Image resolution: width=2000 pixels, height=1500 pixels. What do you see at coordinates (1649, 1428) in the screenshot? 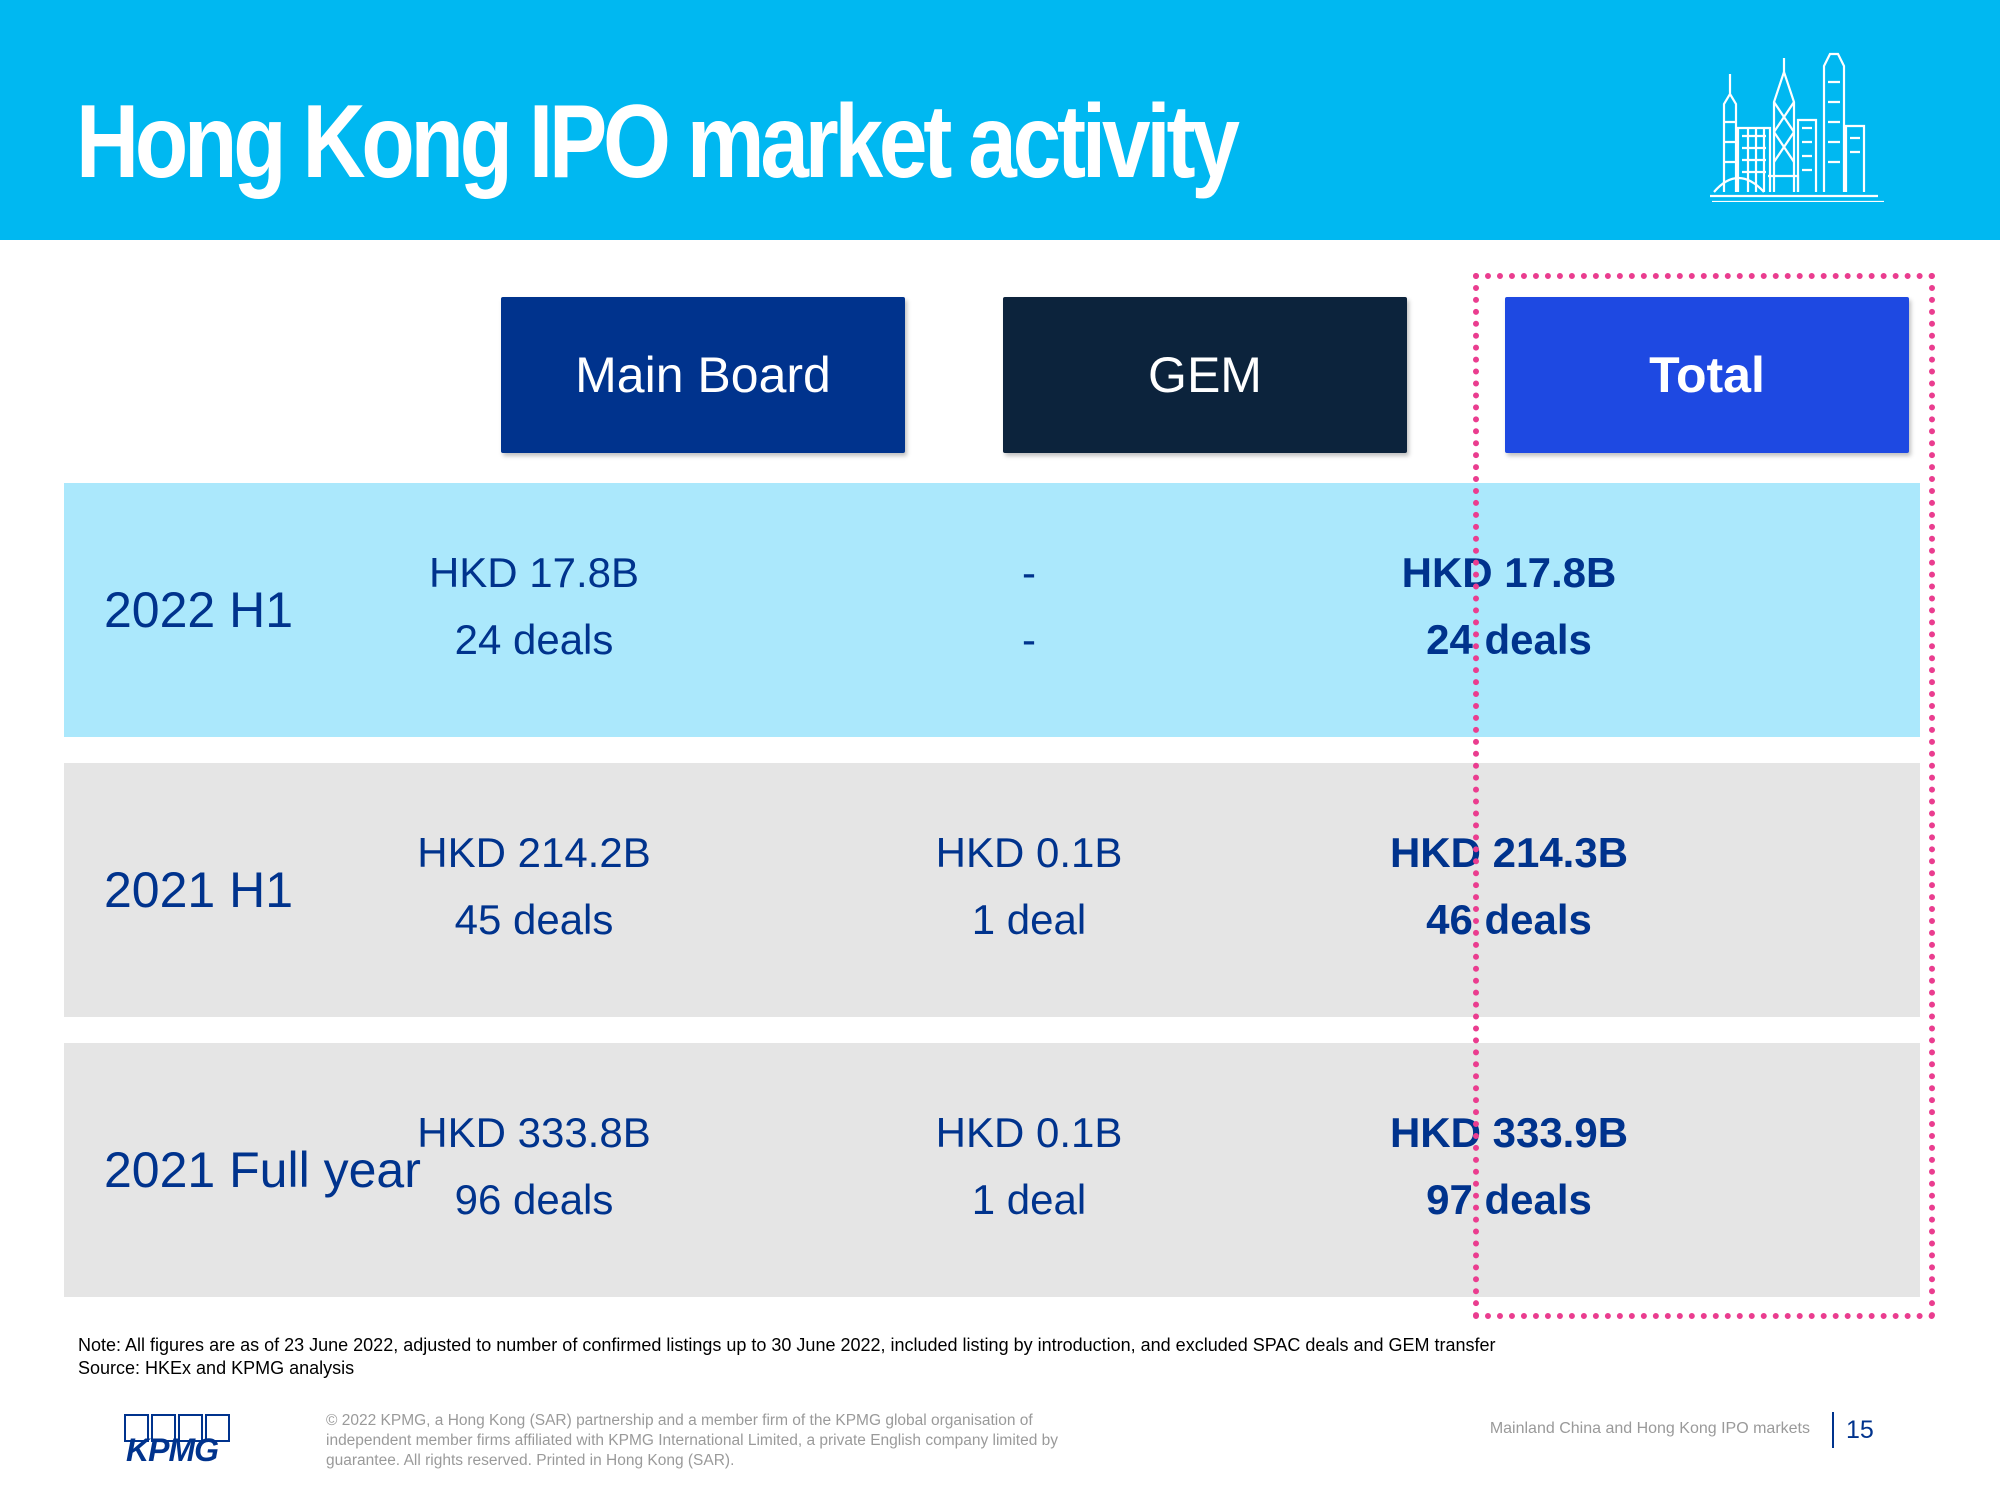
I see `document-title: Mainland China and Hong Kong IPO markets` at bounding box center [1649, 1428].